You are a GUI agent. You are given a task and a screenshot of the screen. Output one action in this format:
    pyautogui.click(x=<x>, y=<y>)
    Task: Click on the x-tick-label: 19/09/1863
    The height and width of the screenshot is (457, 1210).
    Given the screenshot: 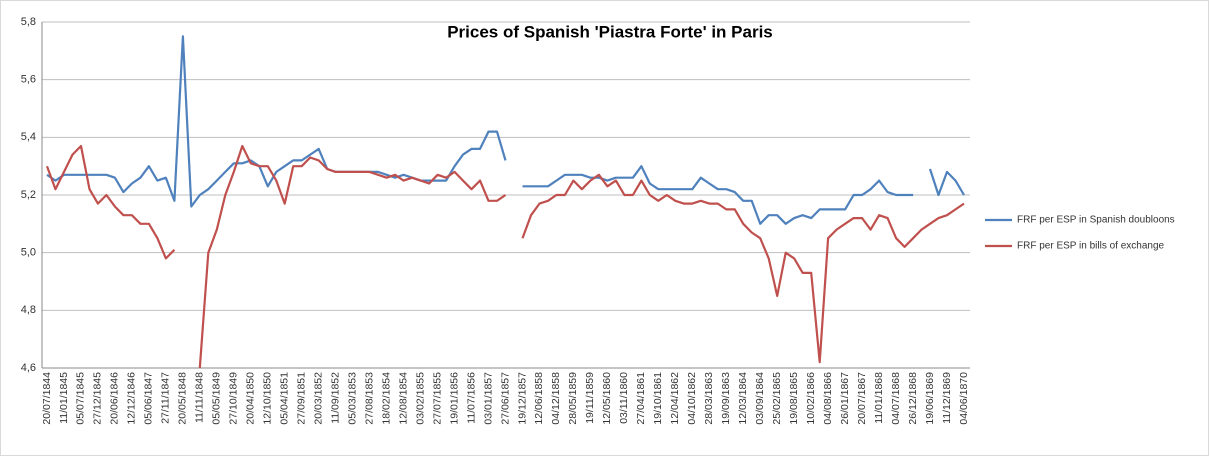 What is the action you would take?
    pyautogui.click(x=726, y=398)
    